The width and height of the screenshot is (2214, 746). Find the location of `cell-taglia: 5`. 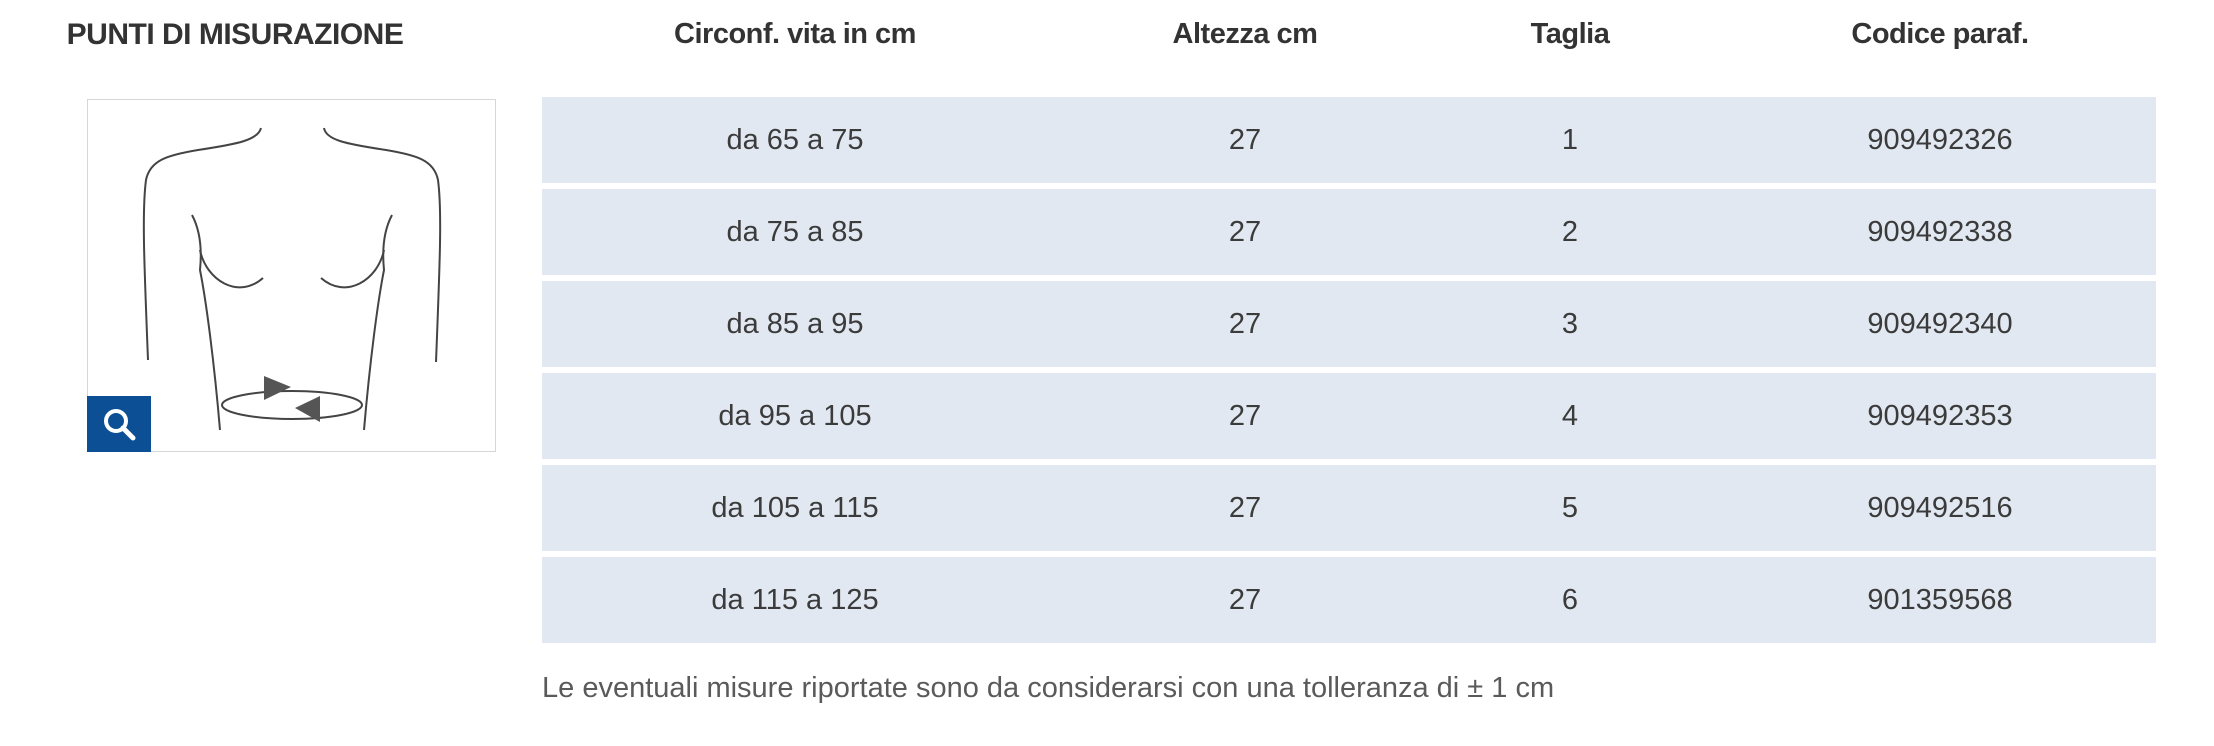

cell-taglia: 5 is located at coordinates (1570, 508).